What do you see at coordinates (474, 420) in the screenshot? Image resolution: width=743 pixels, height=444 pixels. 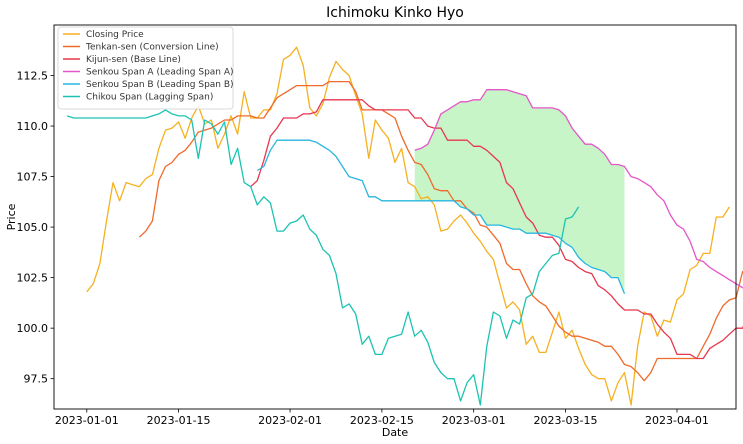 I see `x-tick-label-4: 2023-03-01` at bounding box center [474, 420].